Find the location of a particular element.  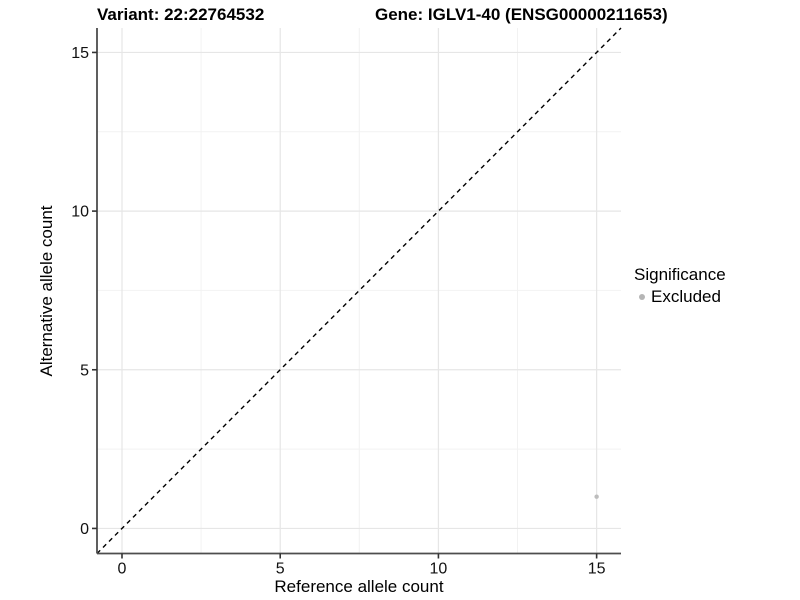

legend-item-label: Excluded is located at coordinates (686, 296).